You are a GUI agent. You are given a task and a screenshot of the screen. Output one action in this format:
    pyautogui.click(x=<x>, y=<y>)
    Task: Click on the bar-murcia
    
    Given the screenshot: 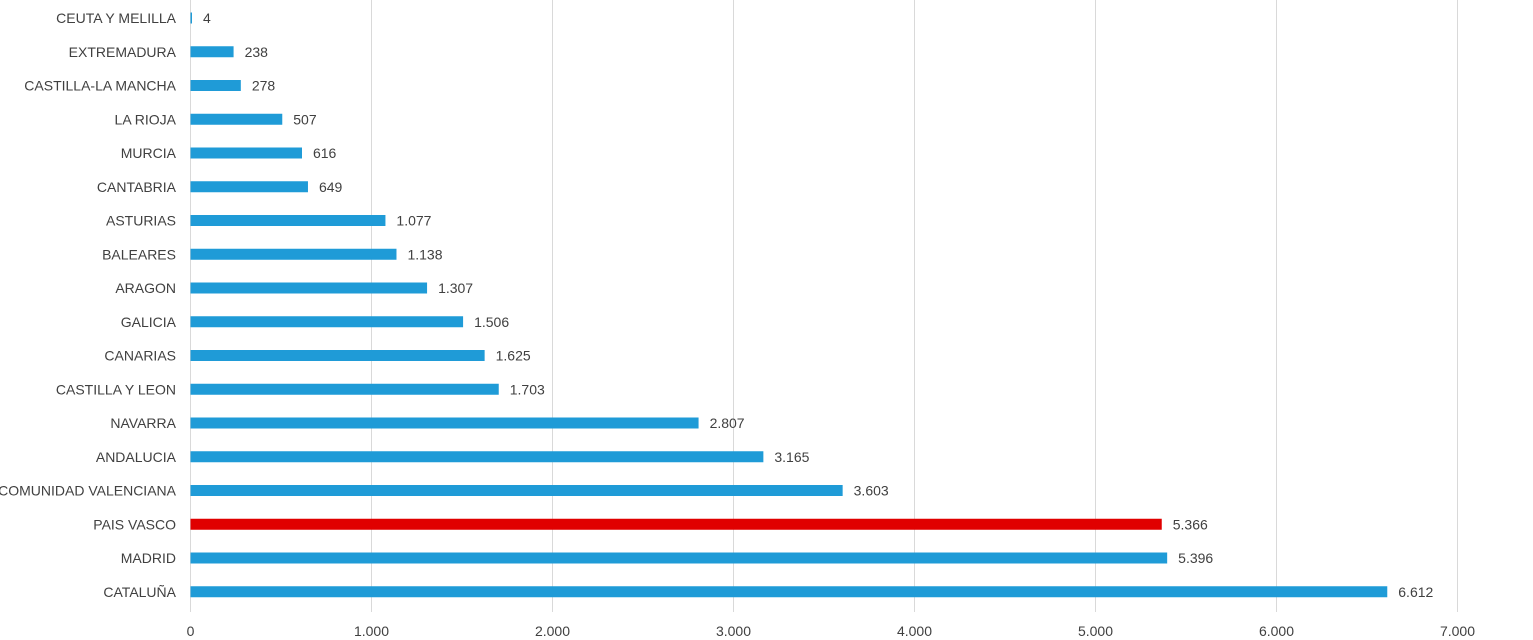 What is the action you would take?
    pyautogui.click(x=246, y=153)
    